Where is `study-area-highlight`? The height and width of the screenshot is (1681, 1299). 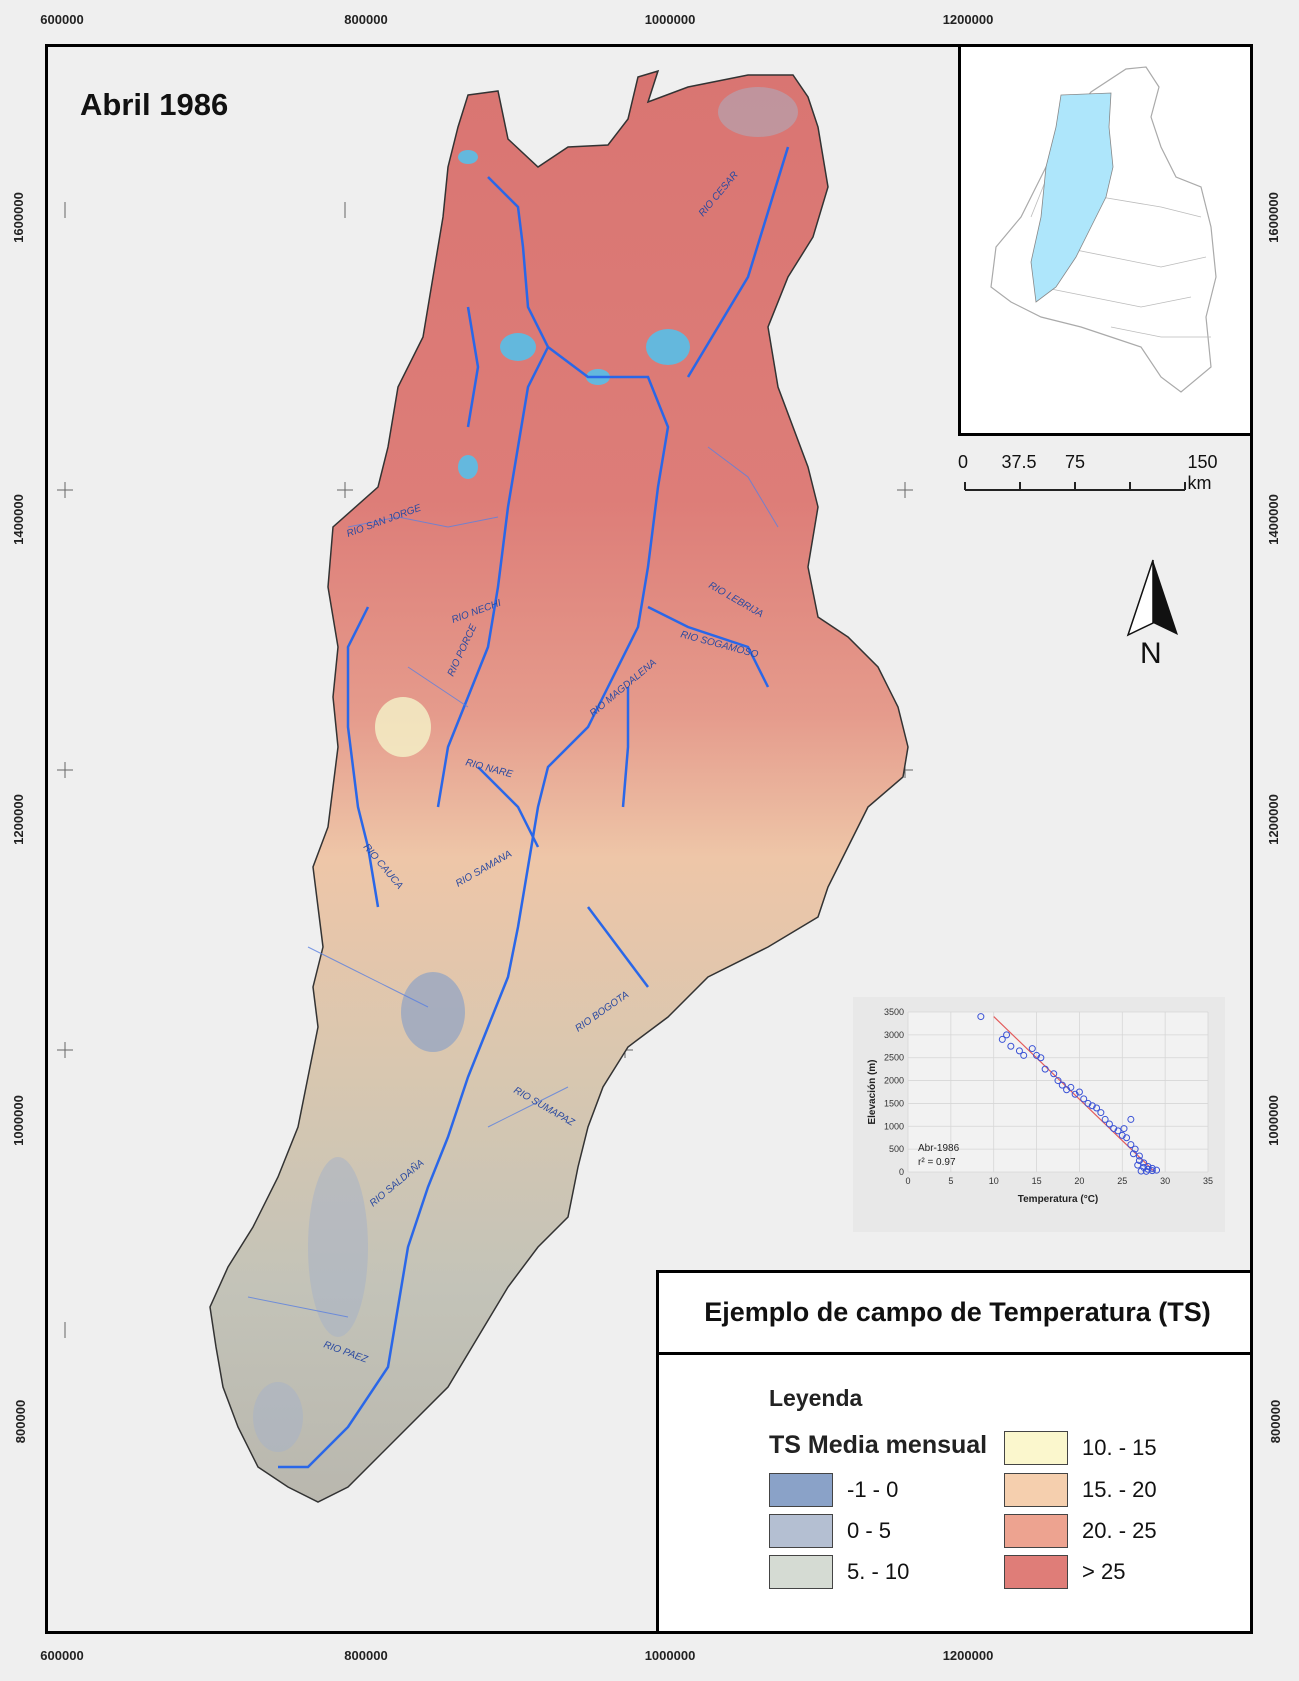 study-area-highlight is located at coordinates (1072, 197).